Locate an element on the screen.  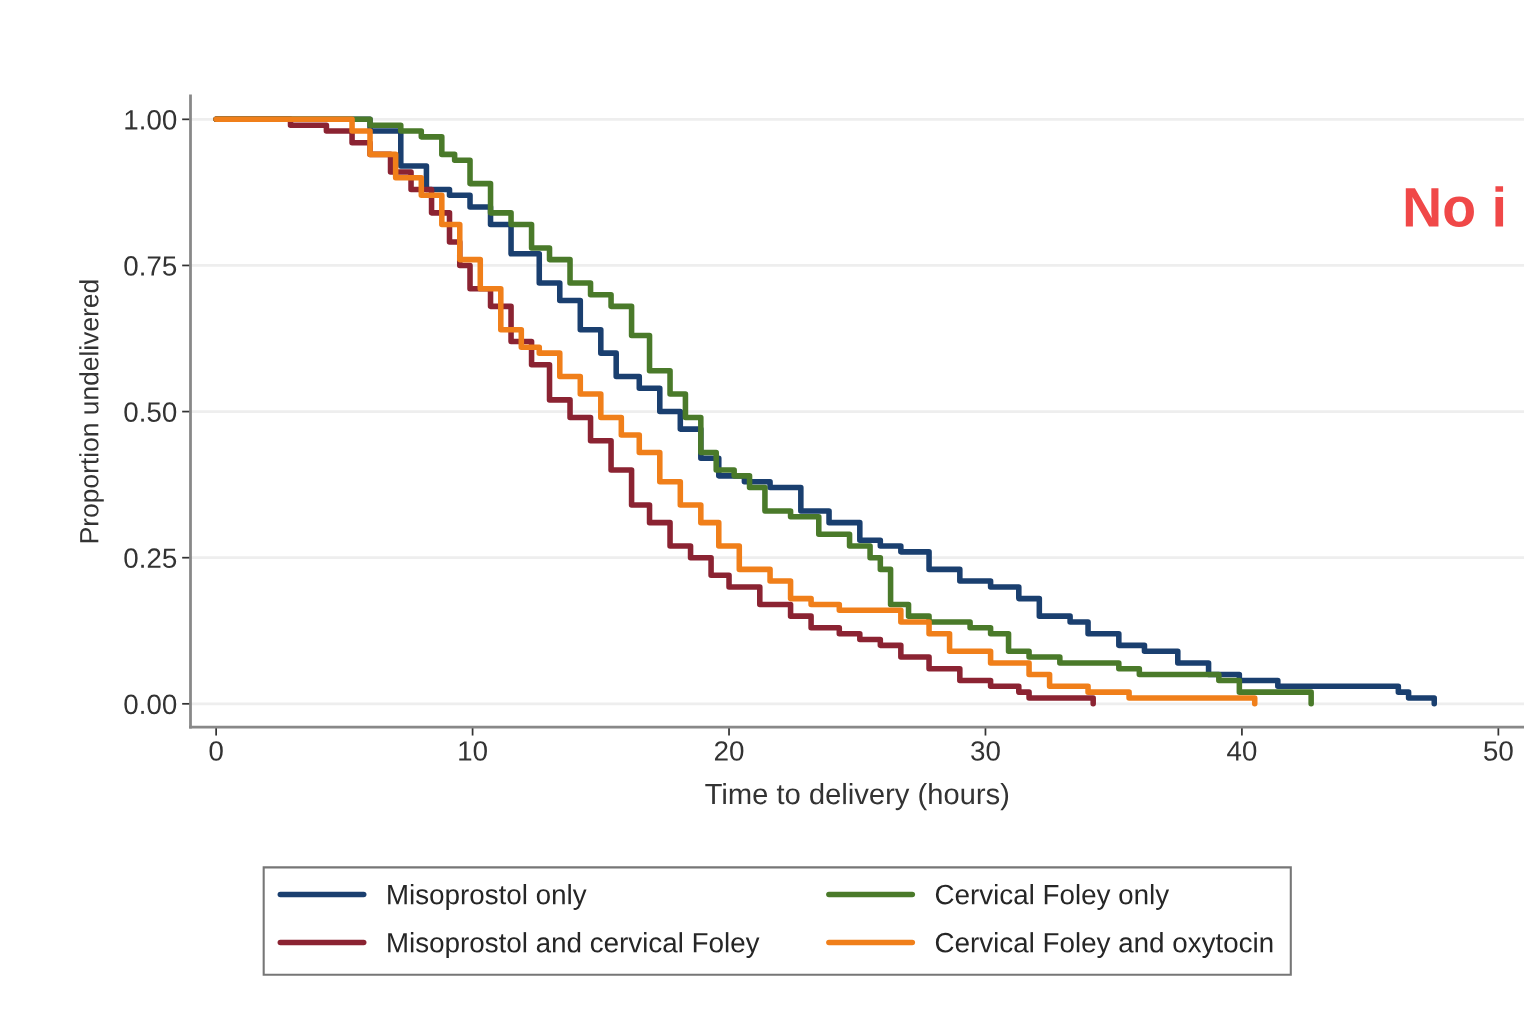
x-tick-label: 40 is located at coordinates (1242, 751).